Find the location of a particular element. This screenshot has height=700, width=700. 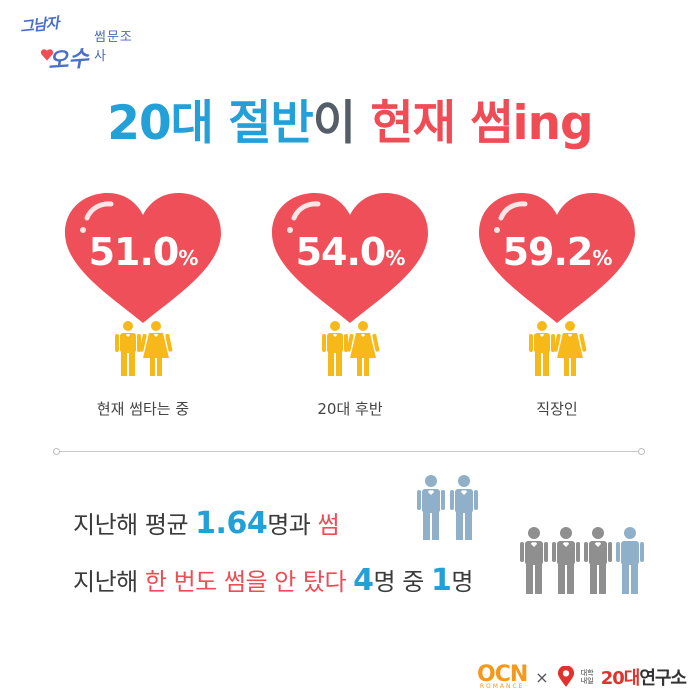

stat-card-2: 54.0% 20대 후반 is located at coordinates (350, 308).